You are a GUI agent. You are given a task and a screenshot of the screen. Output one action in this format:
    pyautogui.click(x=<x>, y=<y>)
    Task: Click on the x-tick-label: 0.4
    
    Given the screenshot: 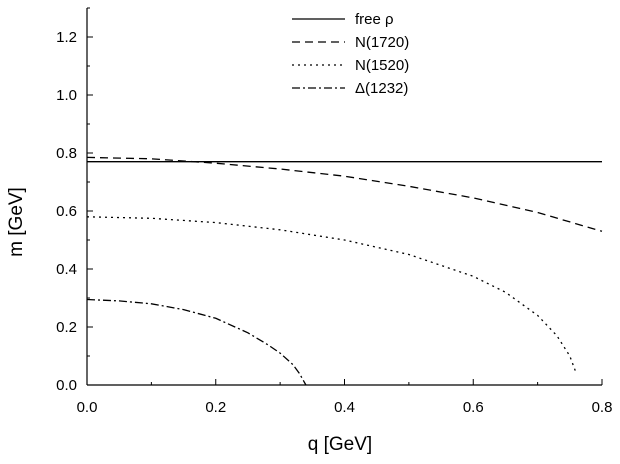 What is the action you would take?
    pyautogui.click(x=344, y=407)
    